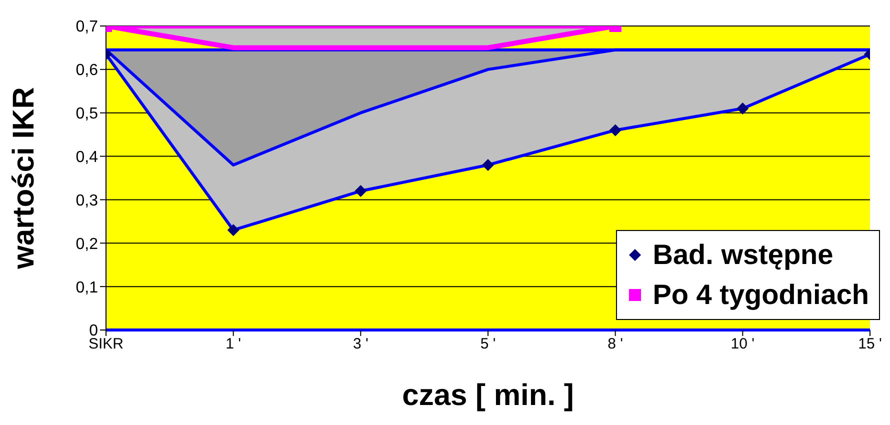 The width and height of the screenshot is (890, 425). I want to click on y-axis-title: wartości IKR, so click(24, 178).